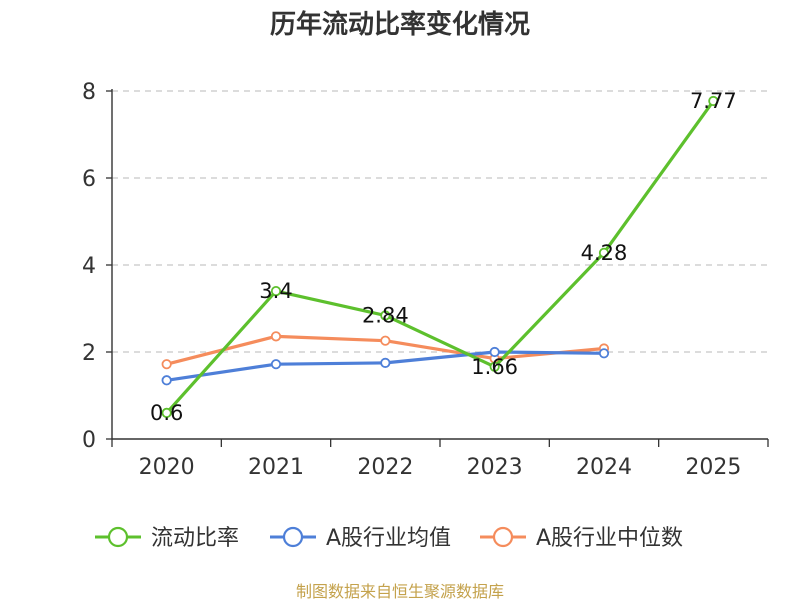 The width and height of the screenshot is (800, 600). I want to click on y-tick-label: 6, so click(89, 179).